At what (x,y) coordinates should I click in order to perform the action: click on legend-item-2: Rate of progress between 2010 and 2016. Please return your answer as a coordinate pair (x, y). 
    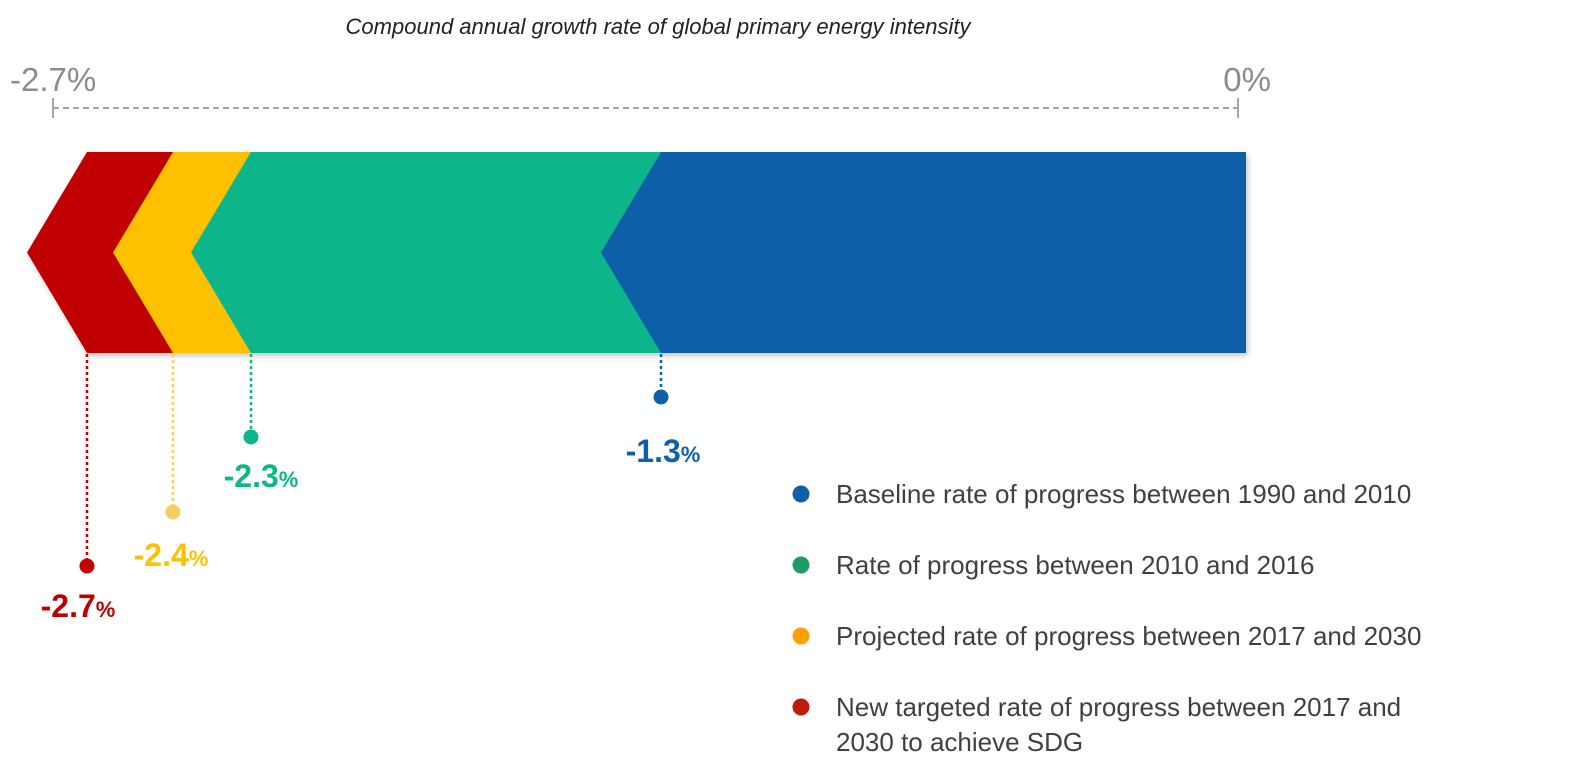
    Looking at the image, I should click on (1053, 565).